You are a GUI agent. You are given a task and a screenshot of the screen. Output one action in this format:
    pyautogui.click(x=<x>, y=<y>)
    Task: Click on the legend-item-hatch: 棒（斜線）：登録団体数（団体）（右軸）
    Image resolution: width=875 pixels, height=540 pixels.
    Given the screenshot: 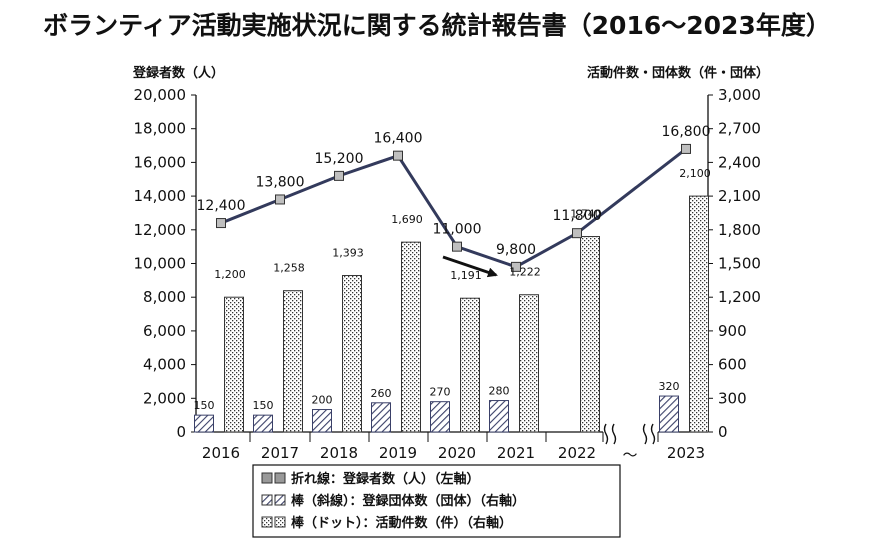 What is the action you would take?
    pyautogui.click(x=408, y=501)
    